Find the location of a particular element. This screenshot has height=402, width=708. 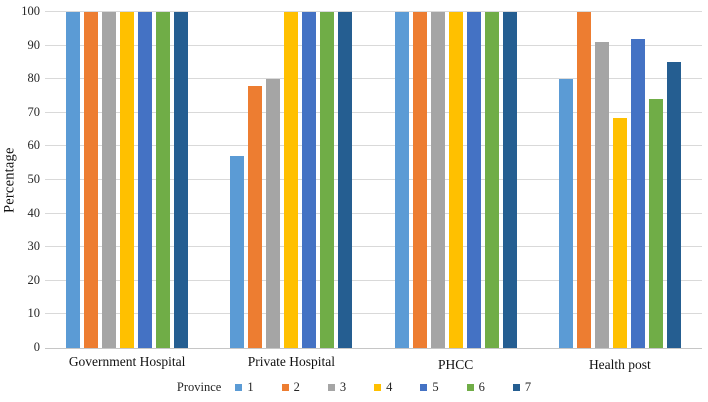

legend: Province 1 2 3 4 5 6 7 is located at coordinates (354, 387).